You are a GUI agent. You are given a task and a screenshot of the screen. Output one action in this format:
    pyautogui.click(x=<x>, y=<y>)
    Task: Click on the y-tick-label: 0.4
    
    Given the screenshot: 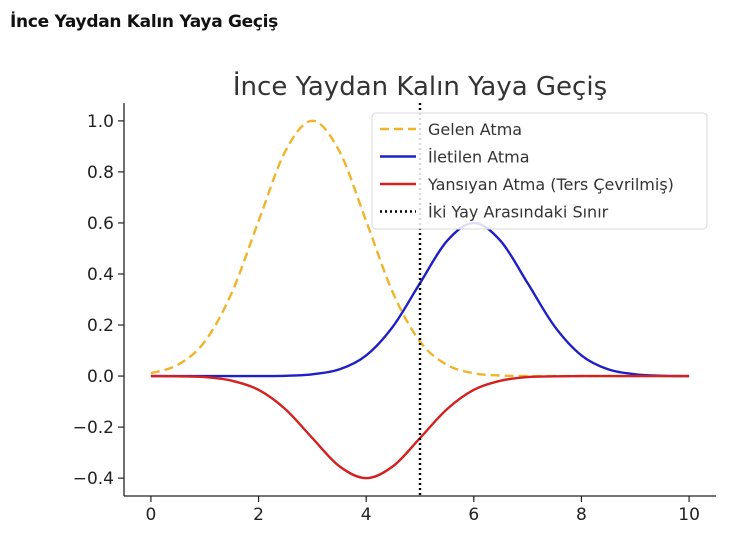 What is the action you would take?
    pyautogui.click(x=100, y=275)
    